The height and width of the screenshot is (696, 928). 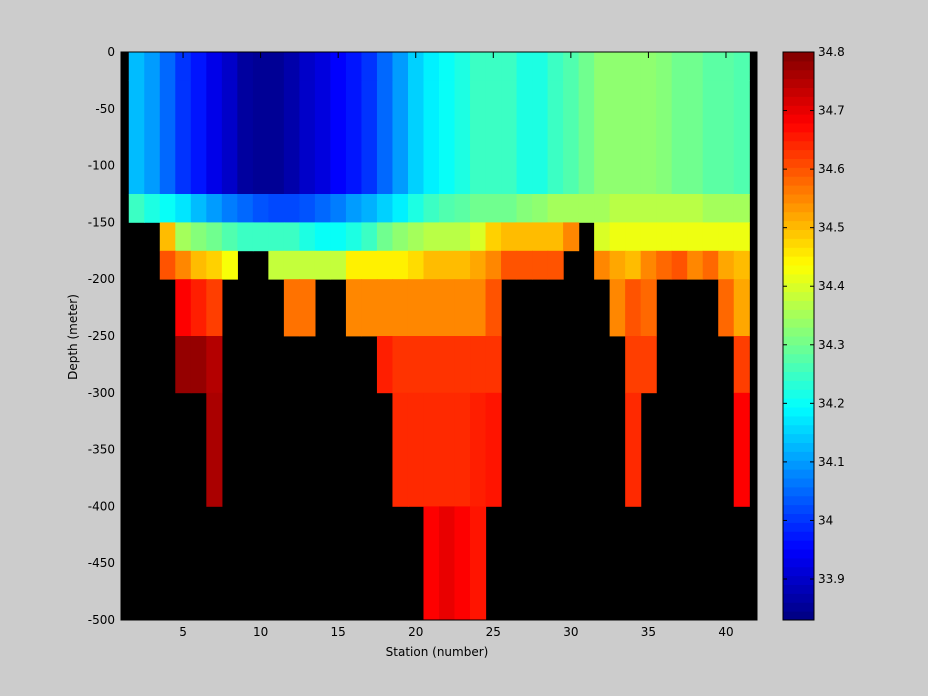 I want to click on colorbar-tick-label: 34.3, so click(x=831, y=345).